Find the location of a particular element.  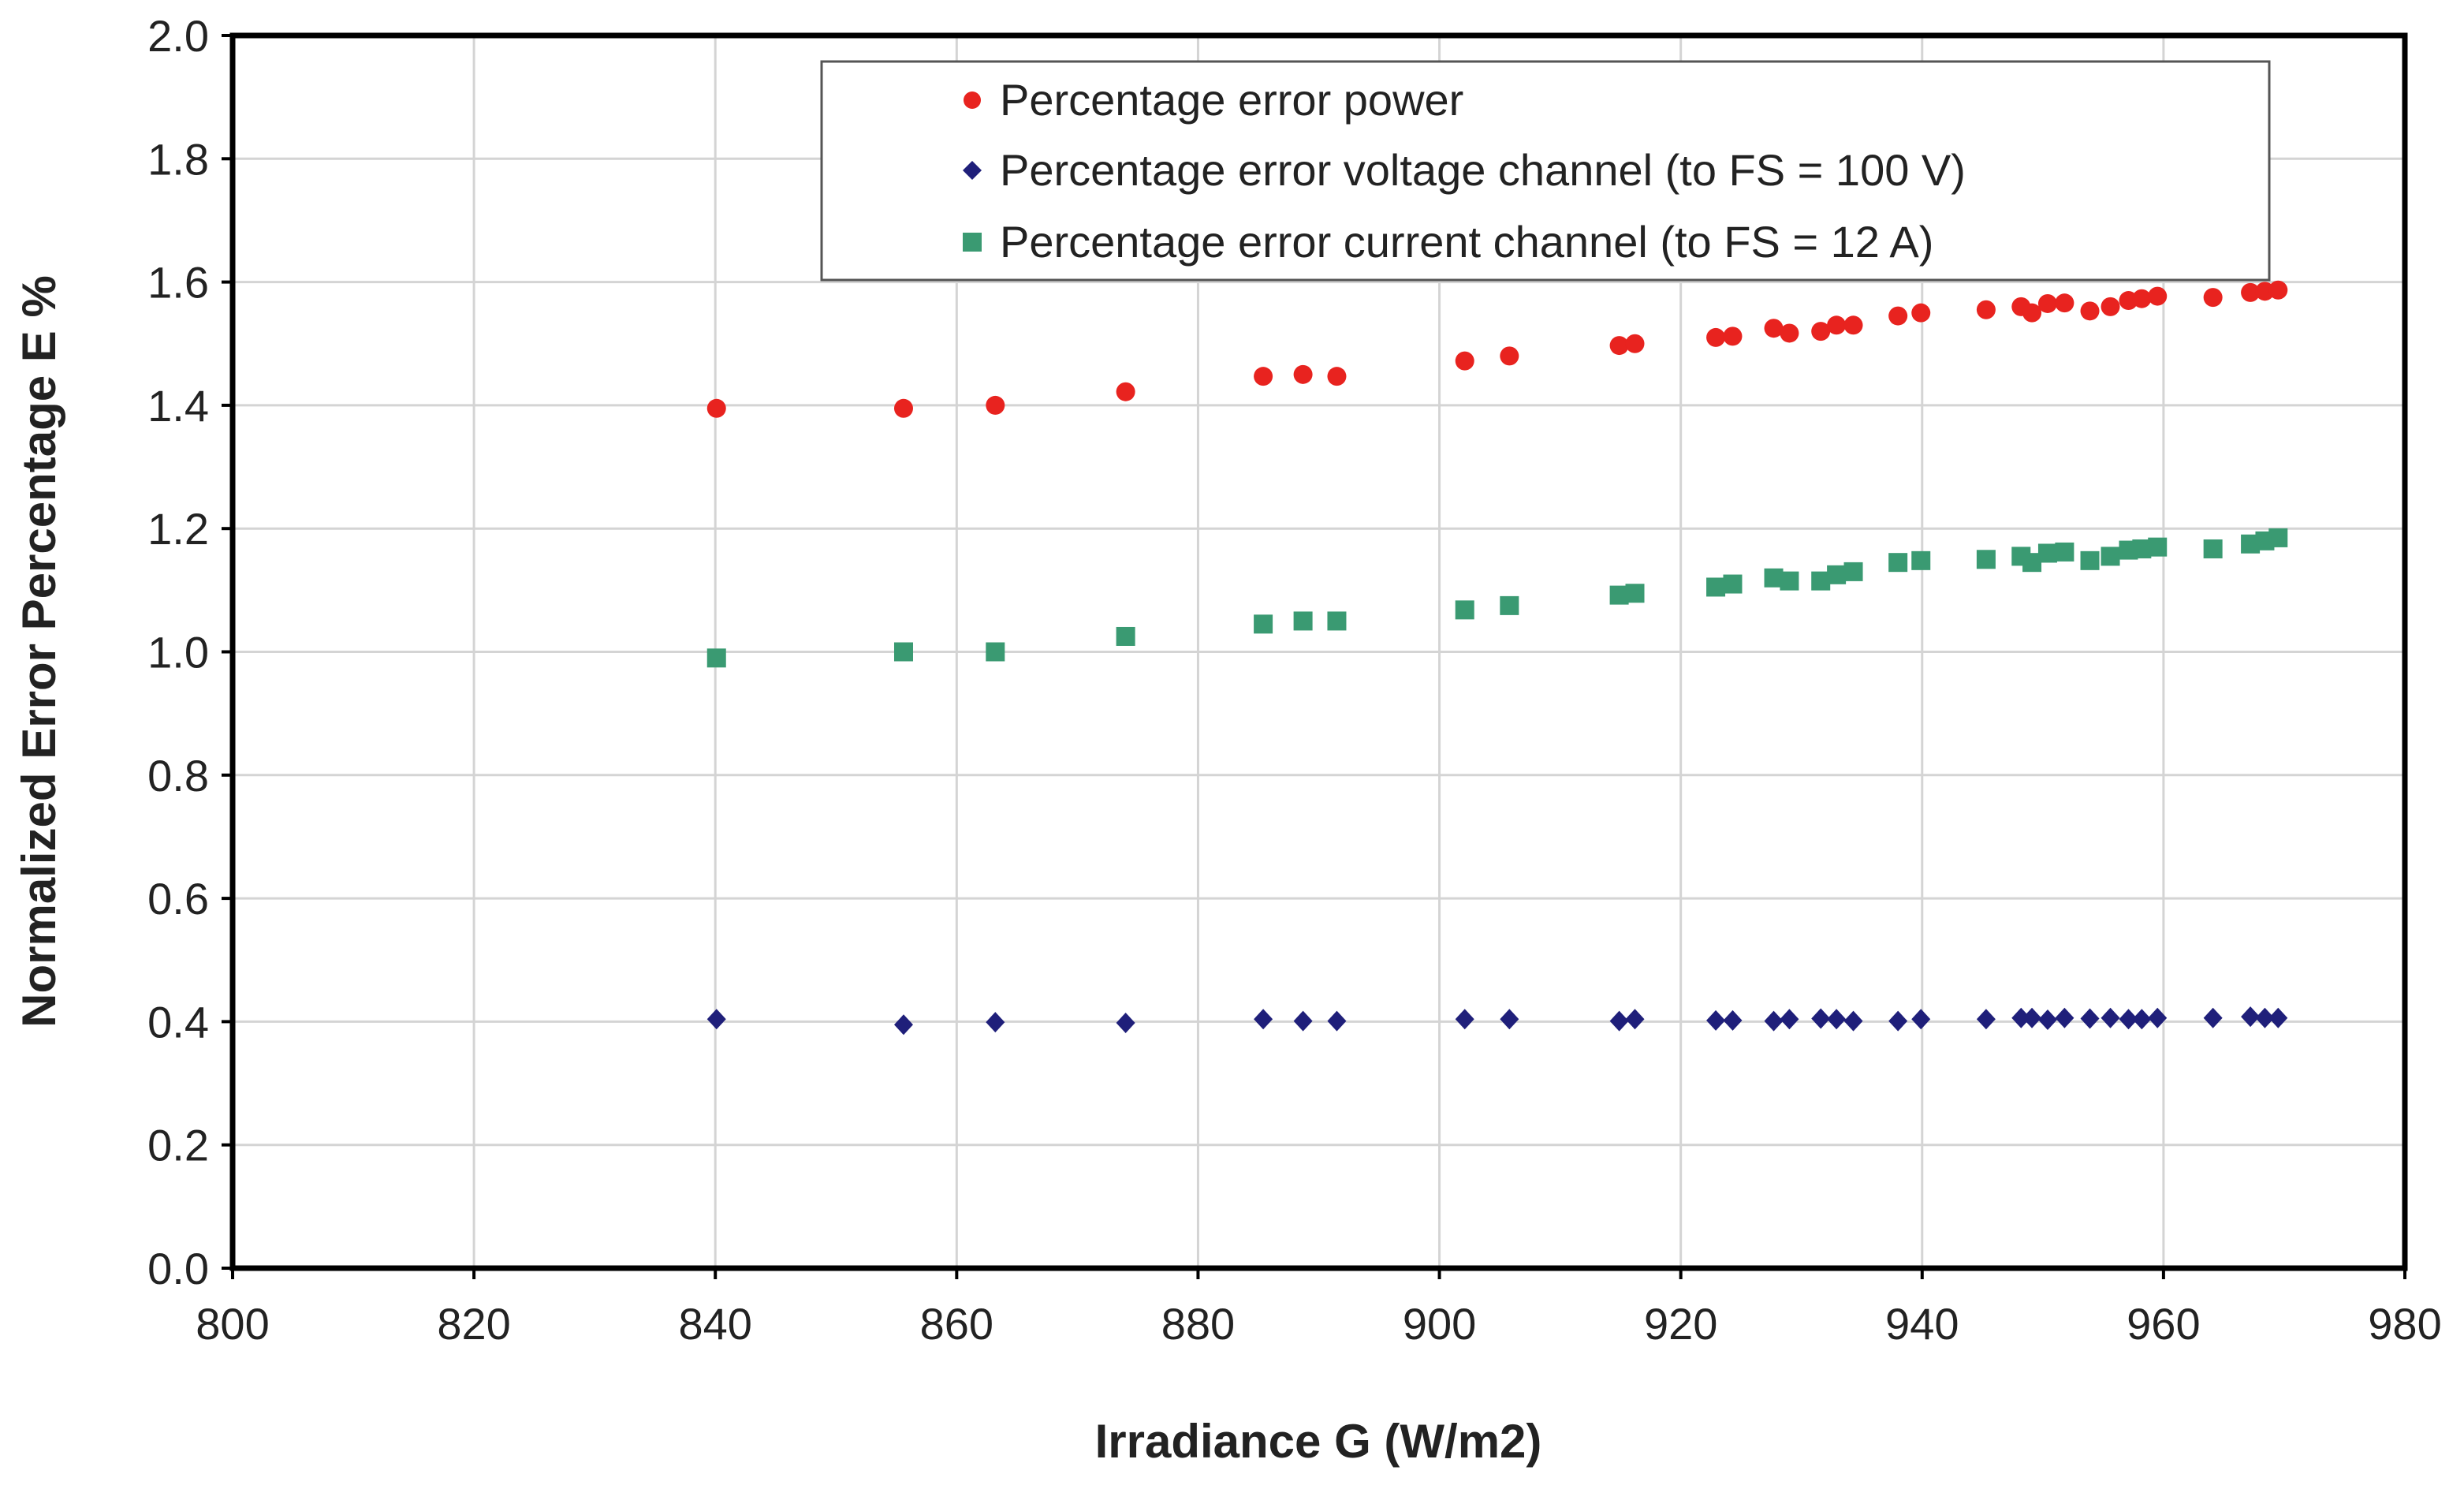

y-tick-label: 1.6 is located at coordinates (178, 283).